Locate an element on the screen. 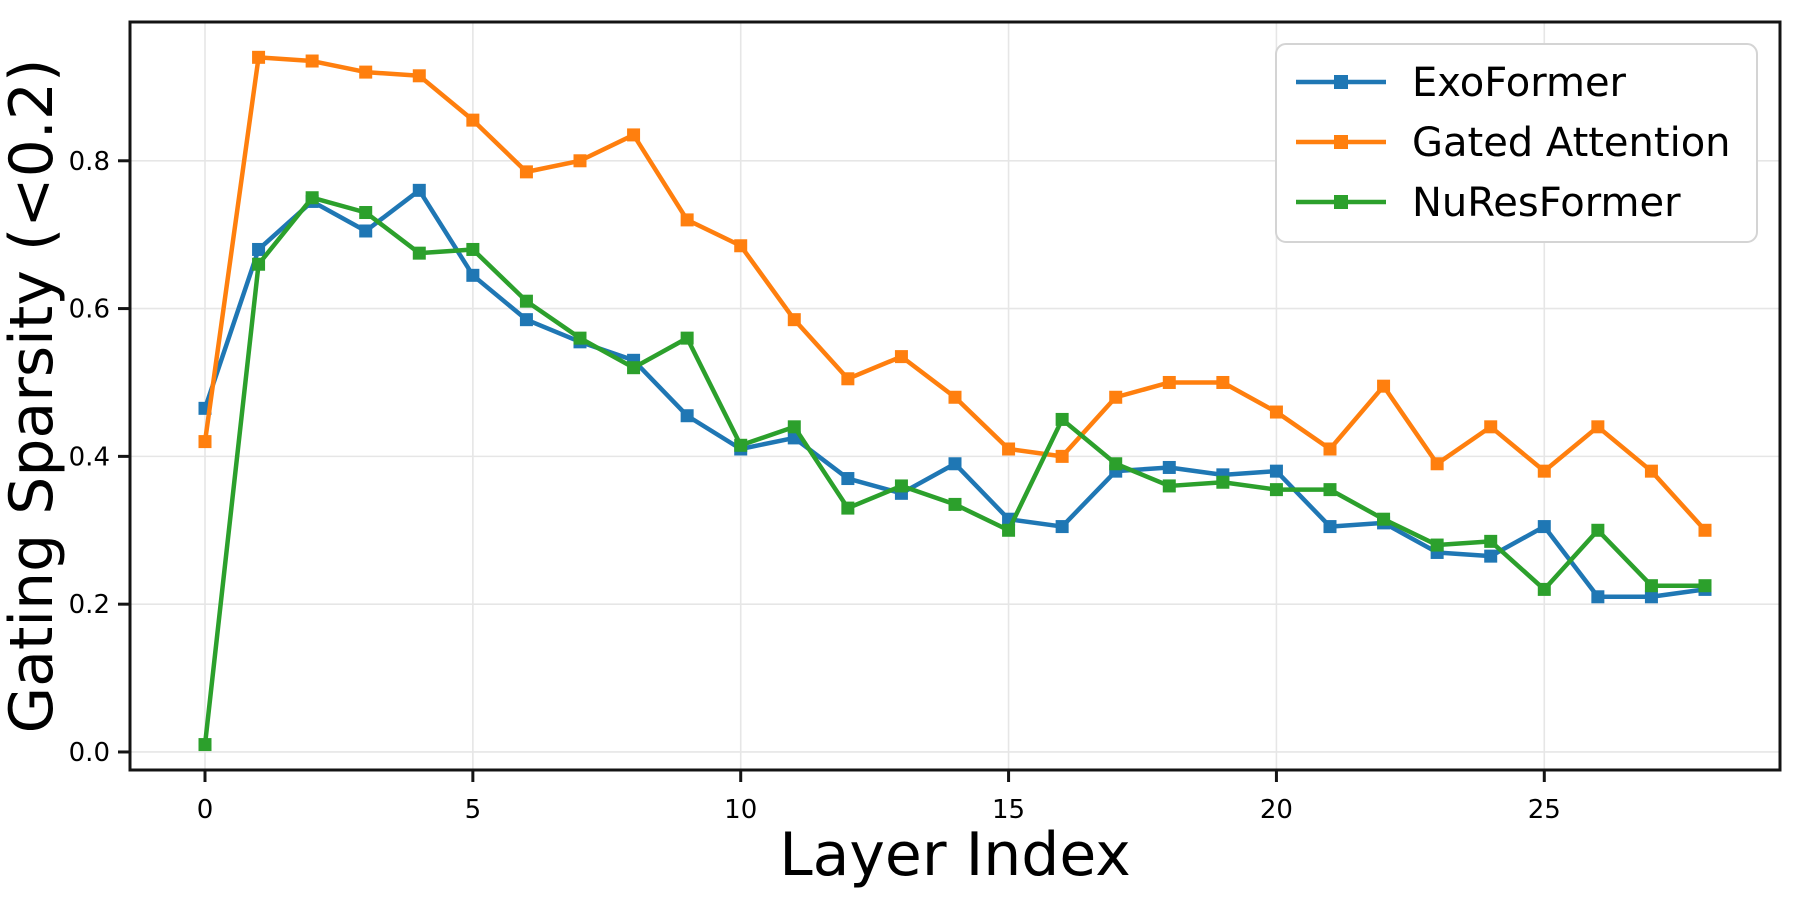 The width and height of the screenshot is (1800, 900). legend-label: ExoFormer is located at coordinates (1519, 83).